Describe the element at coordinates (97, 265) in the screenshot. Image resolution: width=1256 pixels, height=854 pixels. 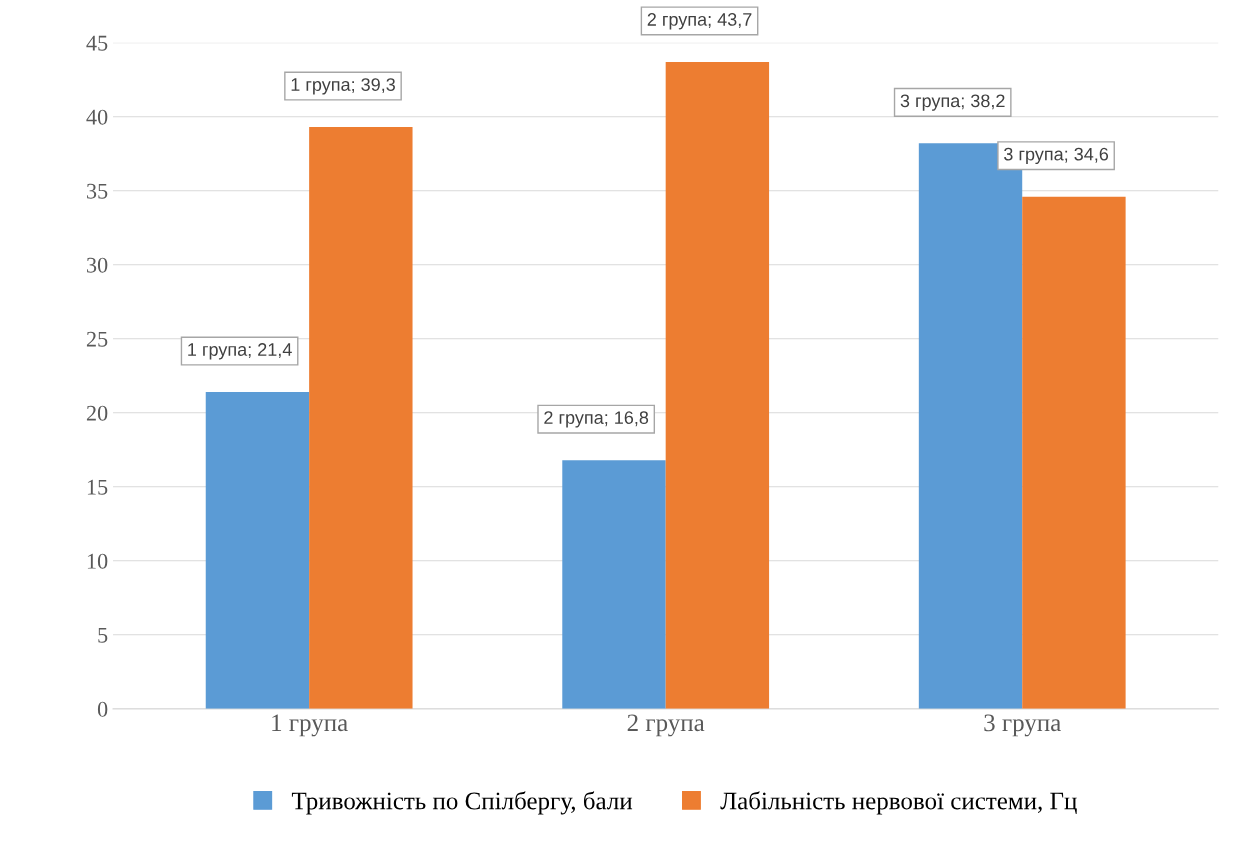
I see `y-tick-label: 30` at that location.